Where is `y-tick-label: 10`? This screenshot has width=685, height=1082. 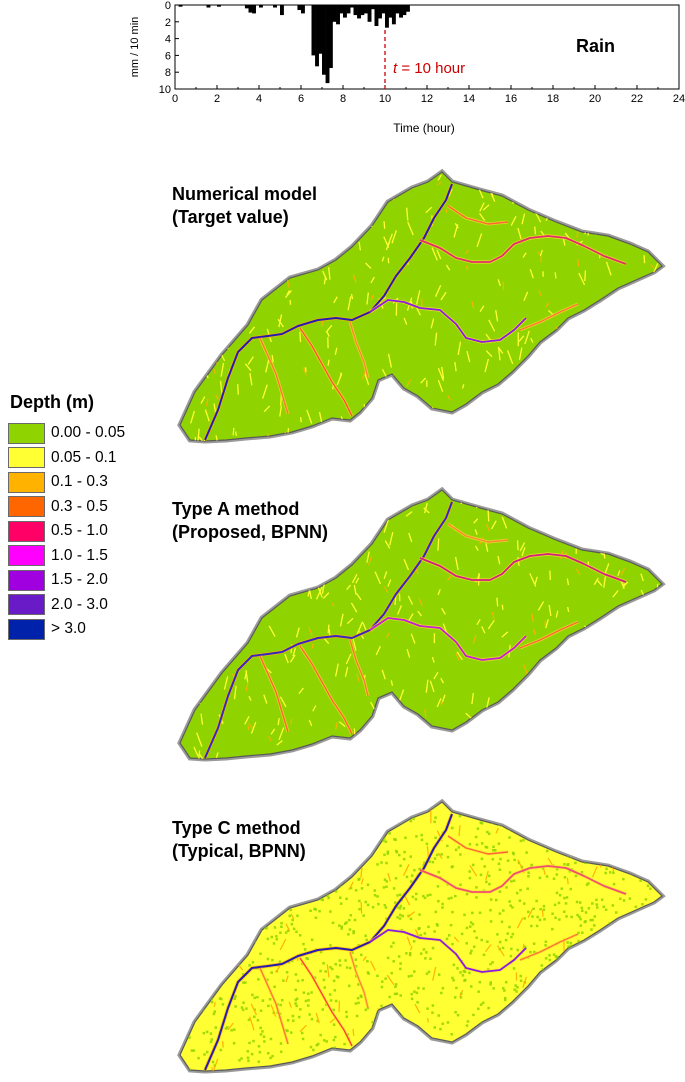 y-tick-label: 10 is located at coordinates (165, 90).